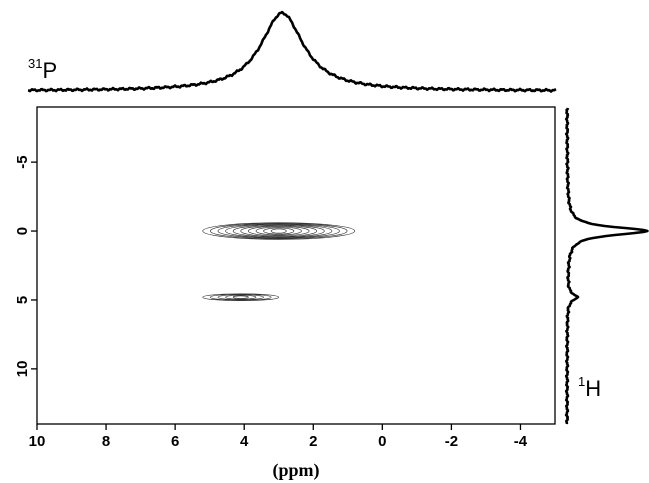 This screenshot has width=649, height=483. I want to click on p31-projection-trace, so click(292, 51).